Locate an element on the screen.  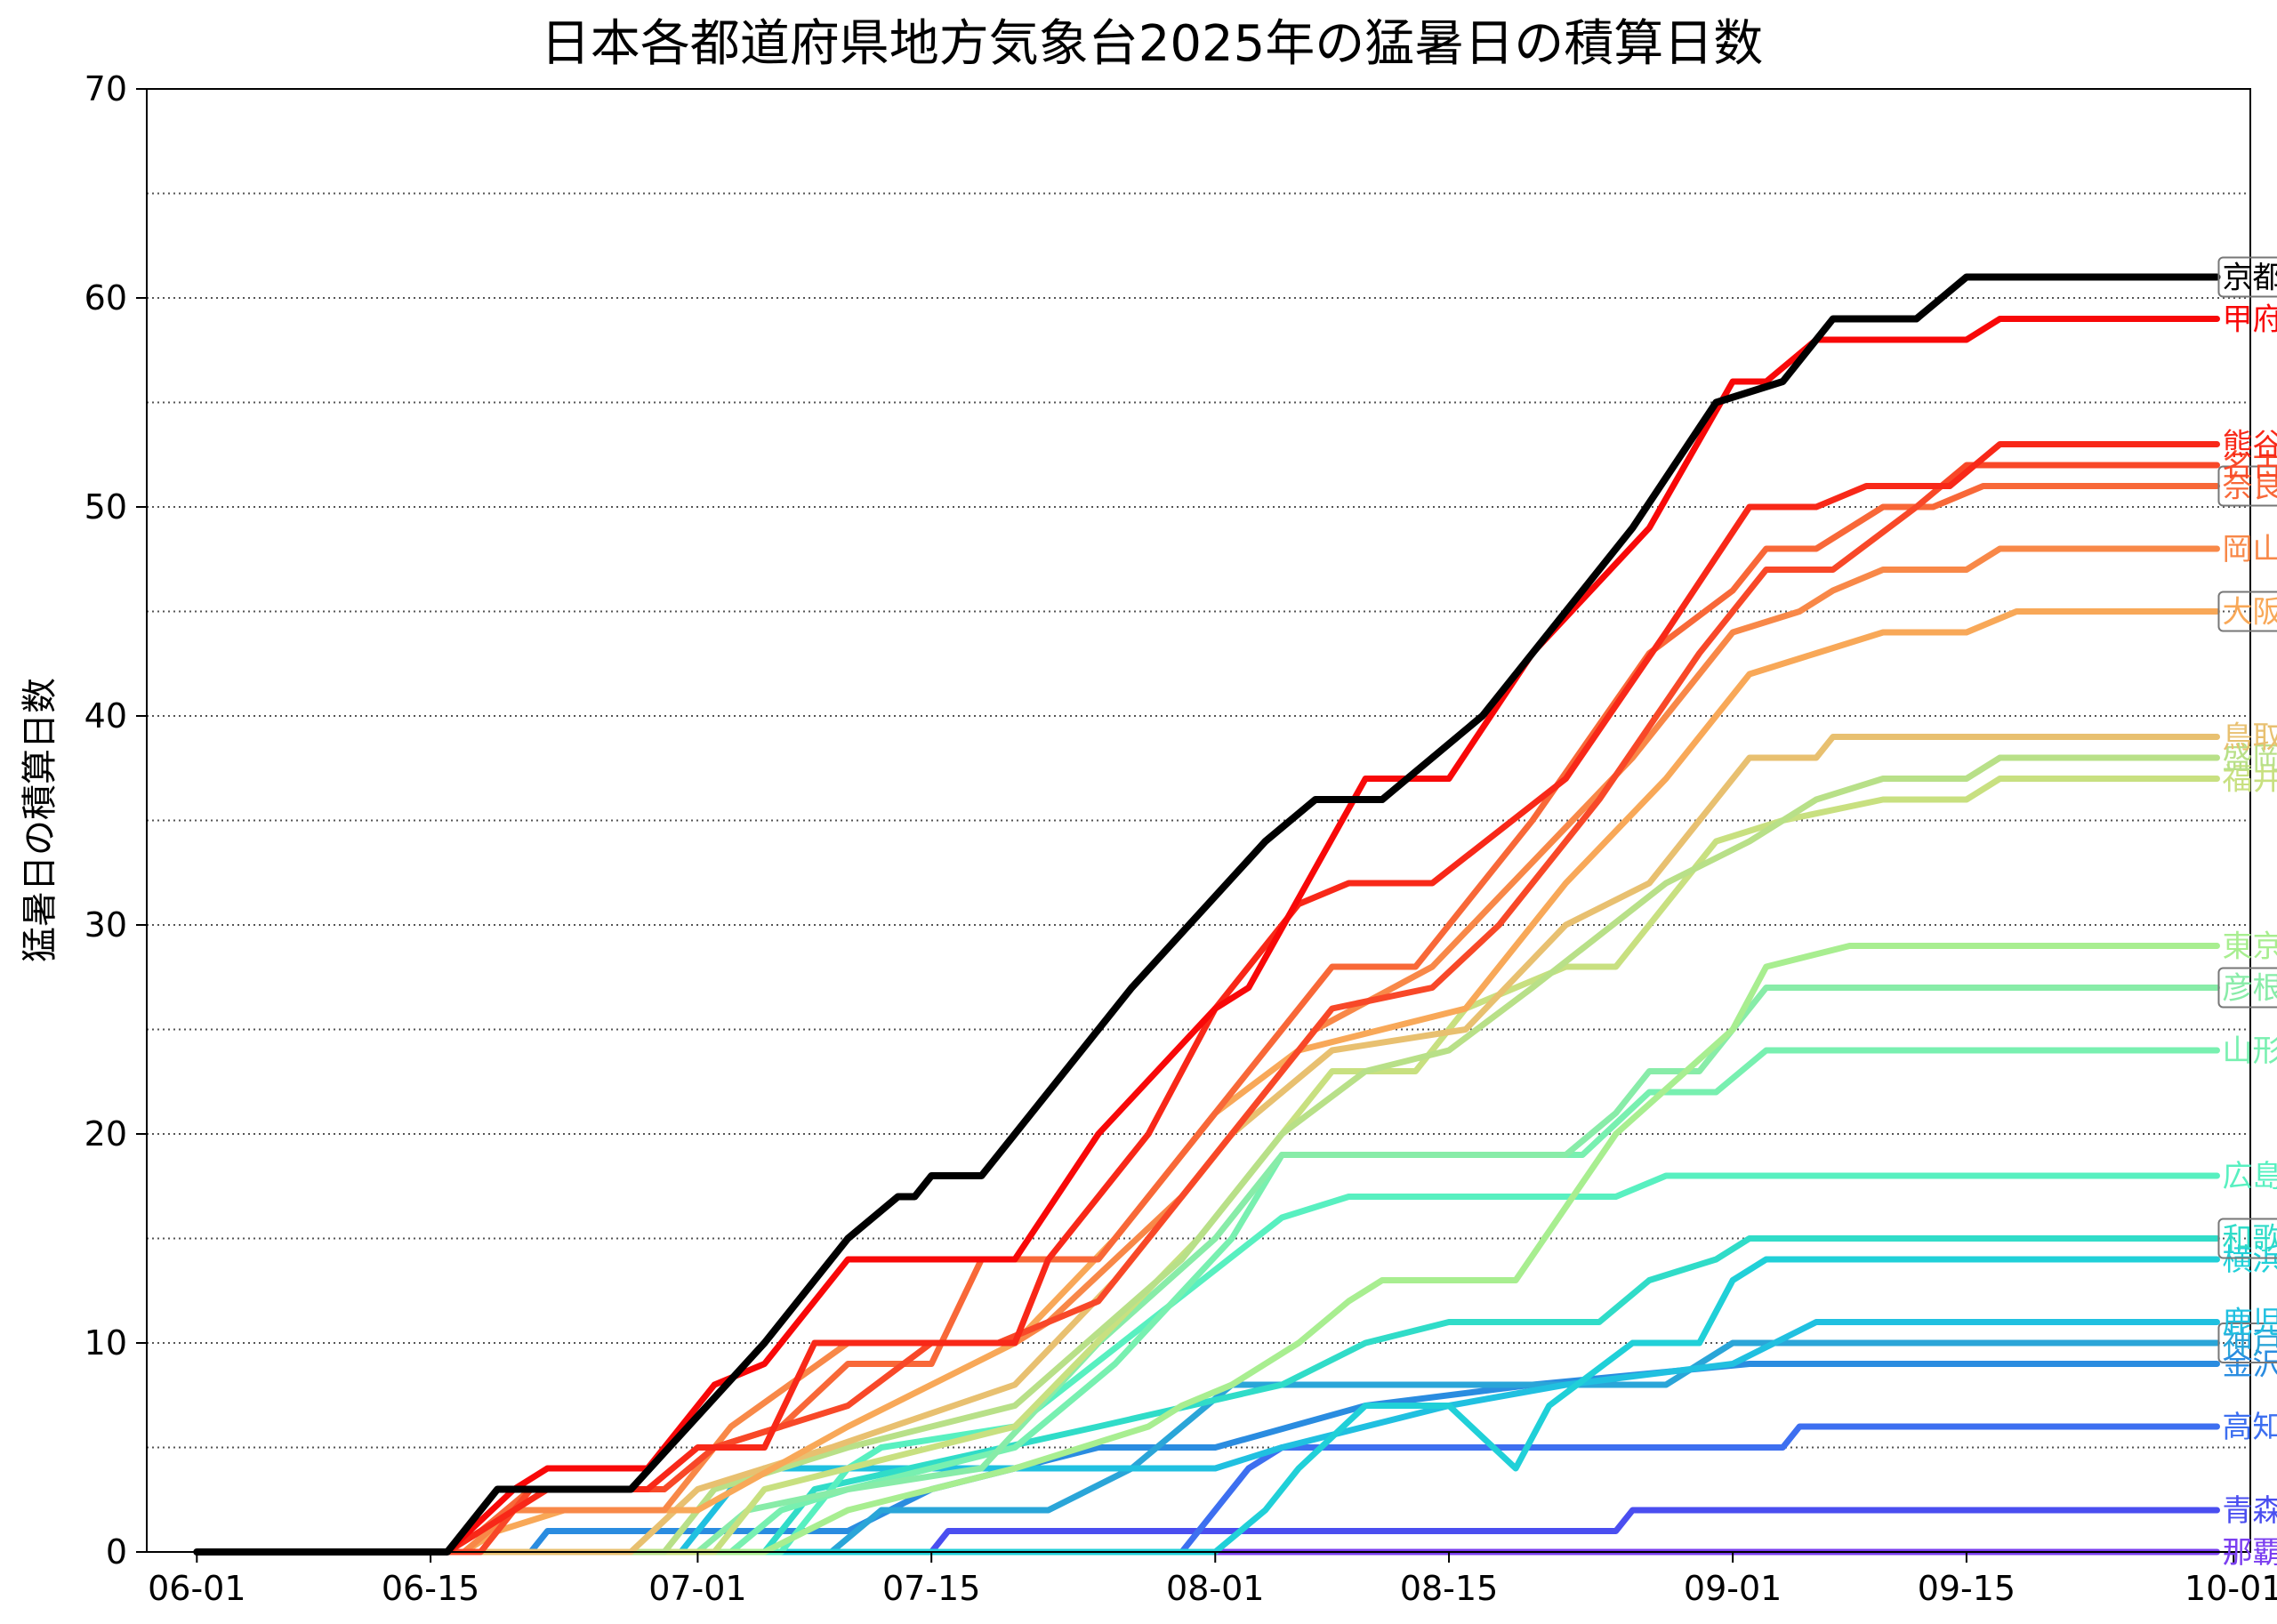
series-label-text: 高知 is located at coordinates (2249, 1427).